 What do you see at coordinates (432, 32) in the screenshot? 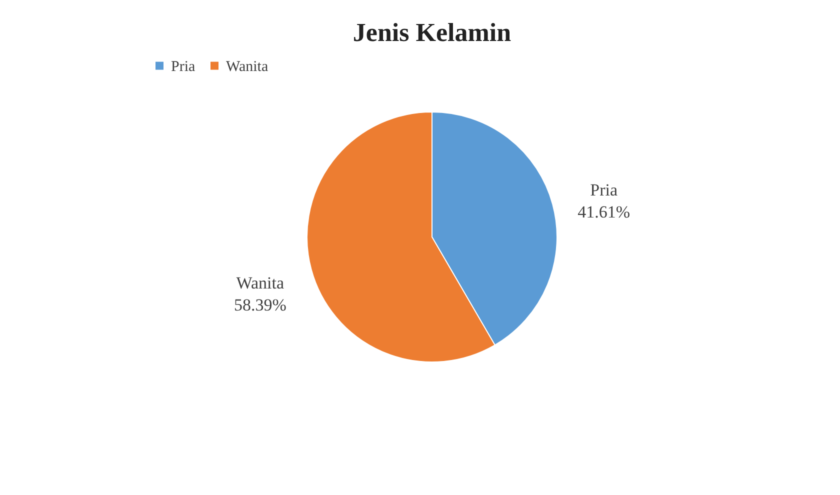
I see `chart-title: Jenis Kelamin` at bounding box center [432, 32].